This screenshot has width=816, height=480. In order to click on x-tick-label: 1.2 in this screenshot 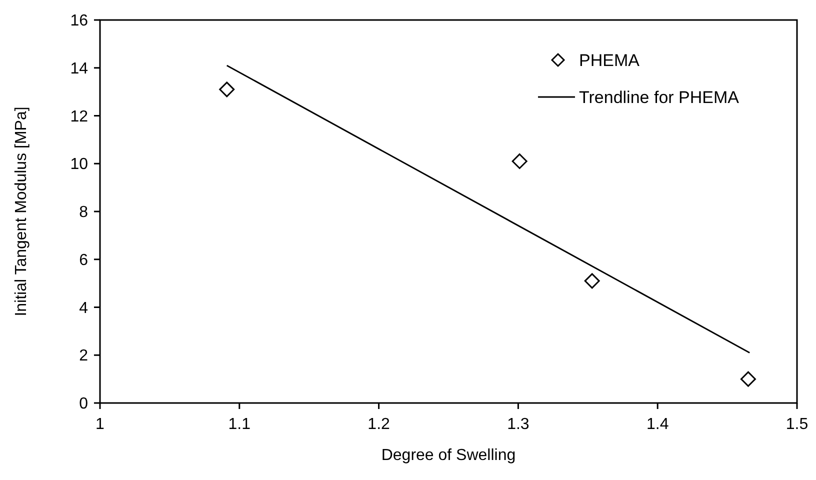, I will do `click(379, 424)`.